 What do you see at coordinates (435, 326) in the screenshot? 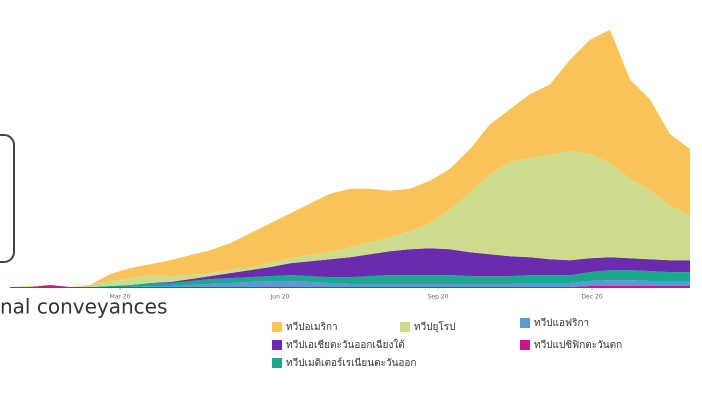
I see `legend-label: ทวีปยุโรป` at bounding box center [435, 326].